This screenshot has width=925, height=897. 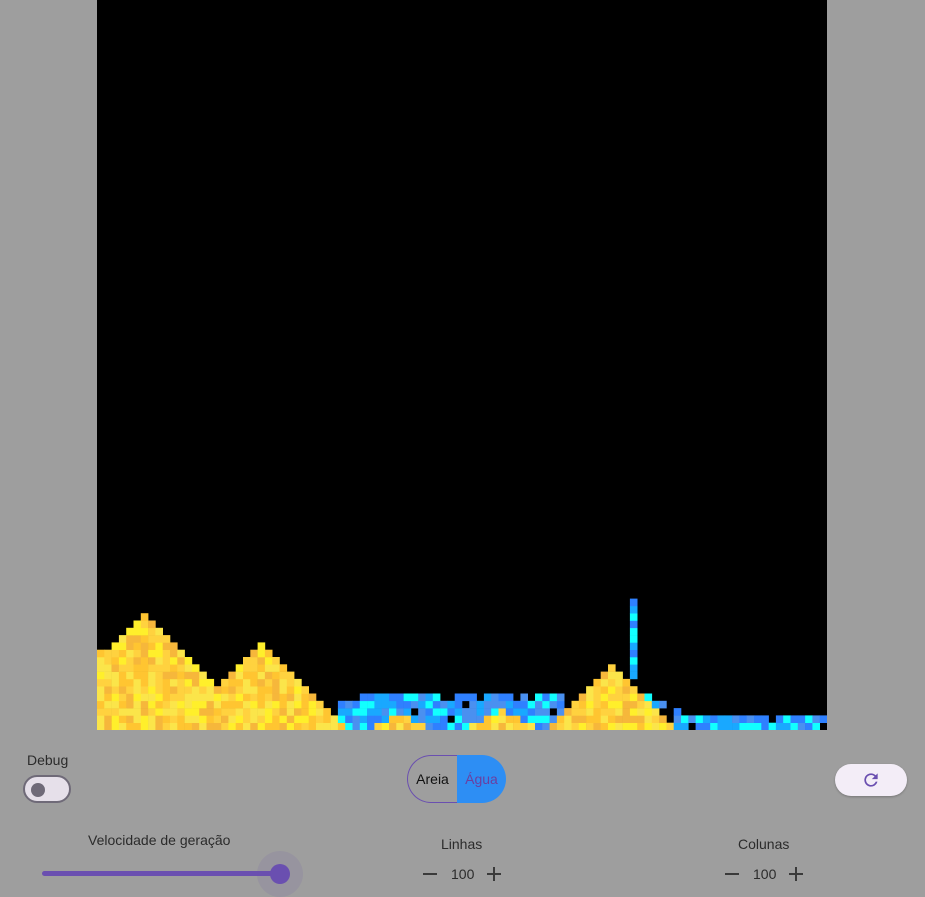 I want to click on refresh-icon, so click(x=871, y=780).